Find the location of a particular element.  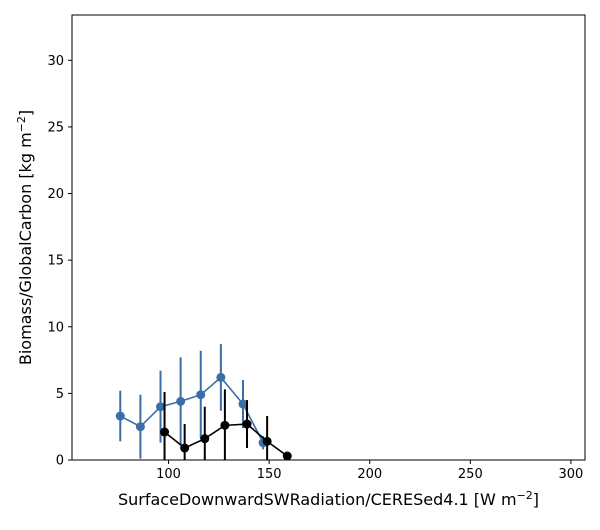

series-line is located at coordinates (191, 410).